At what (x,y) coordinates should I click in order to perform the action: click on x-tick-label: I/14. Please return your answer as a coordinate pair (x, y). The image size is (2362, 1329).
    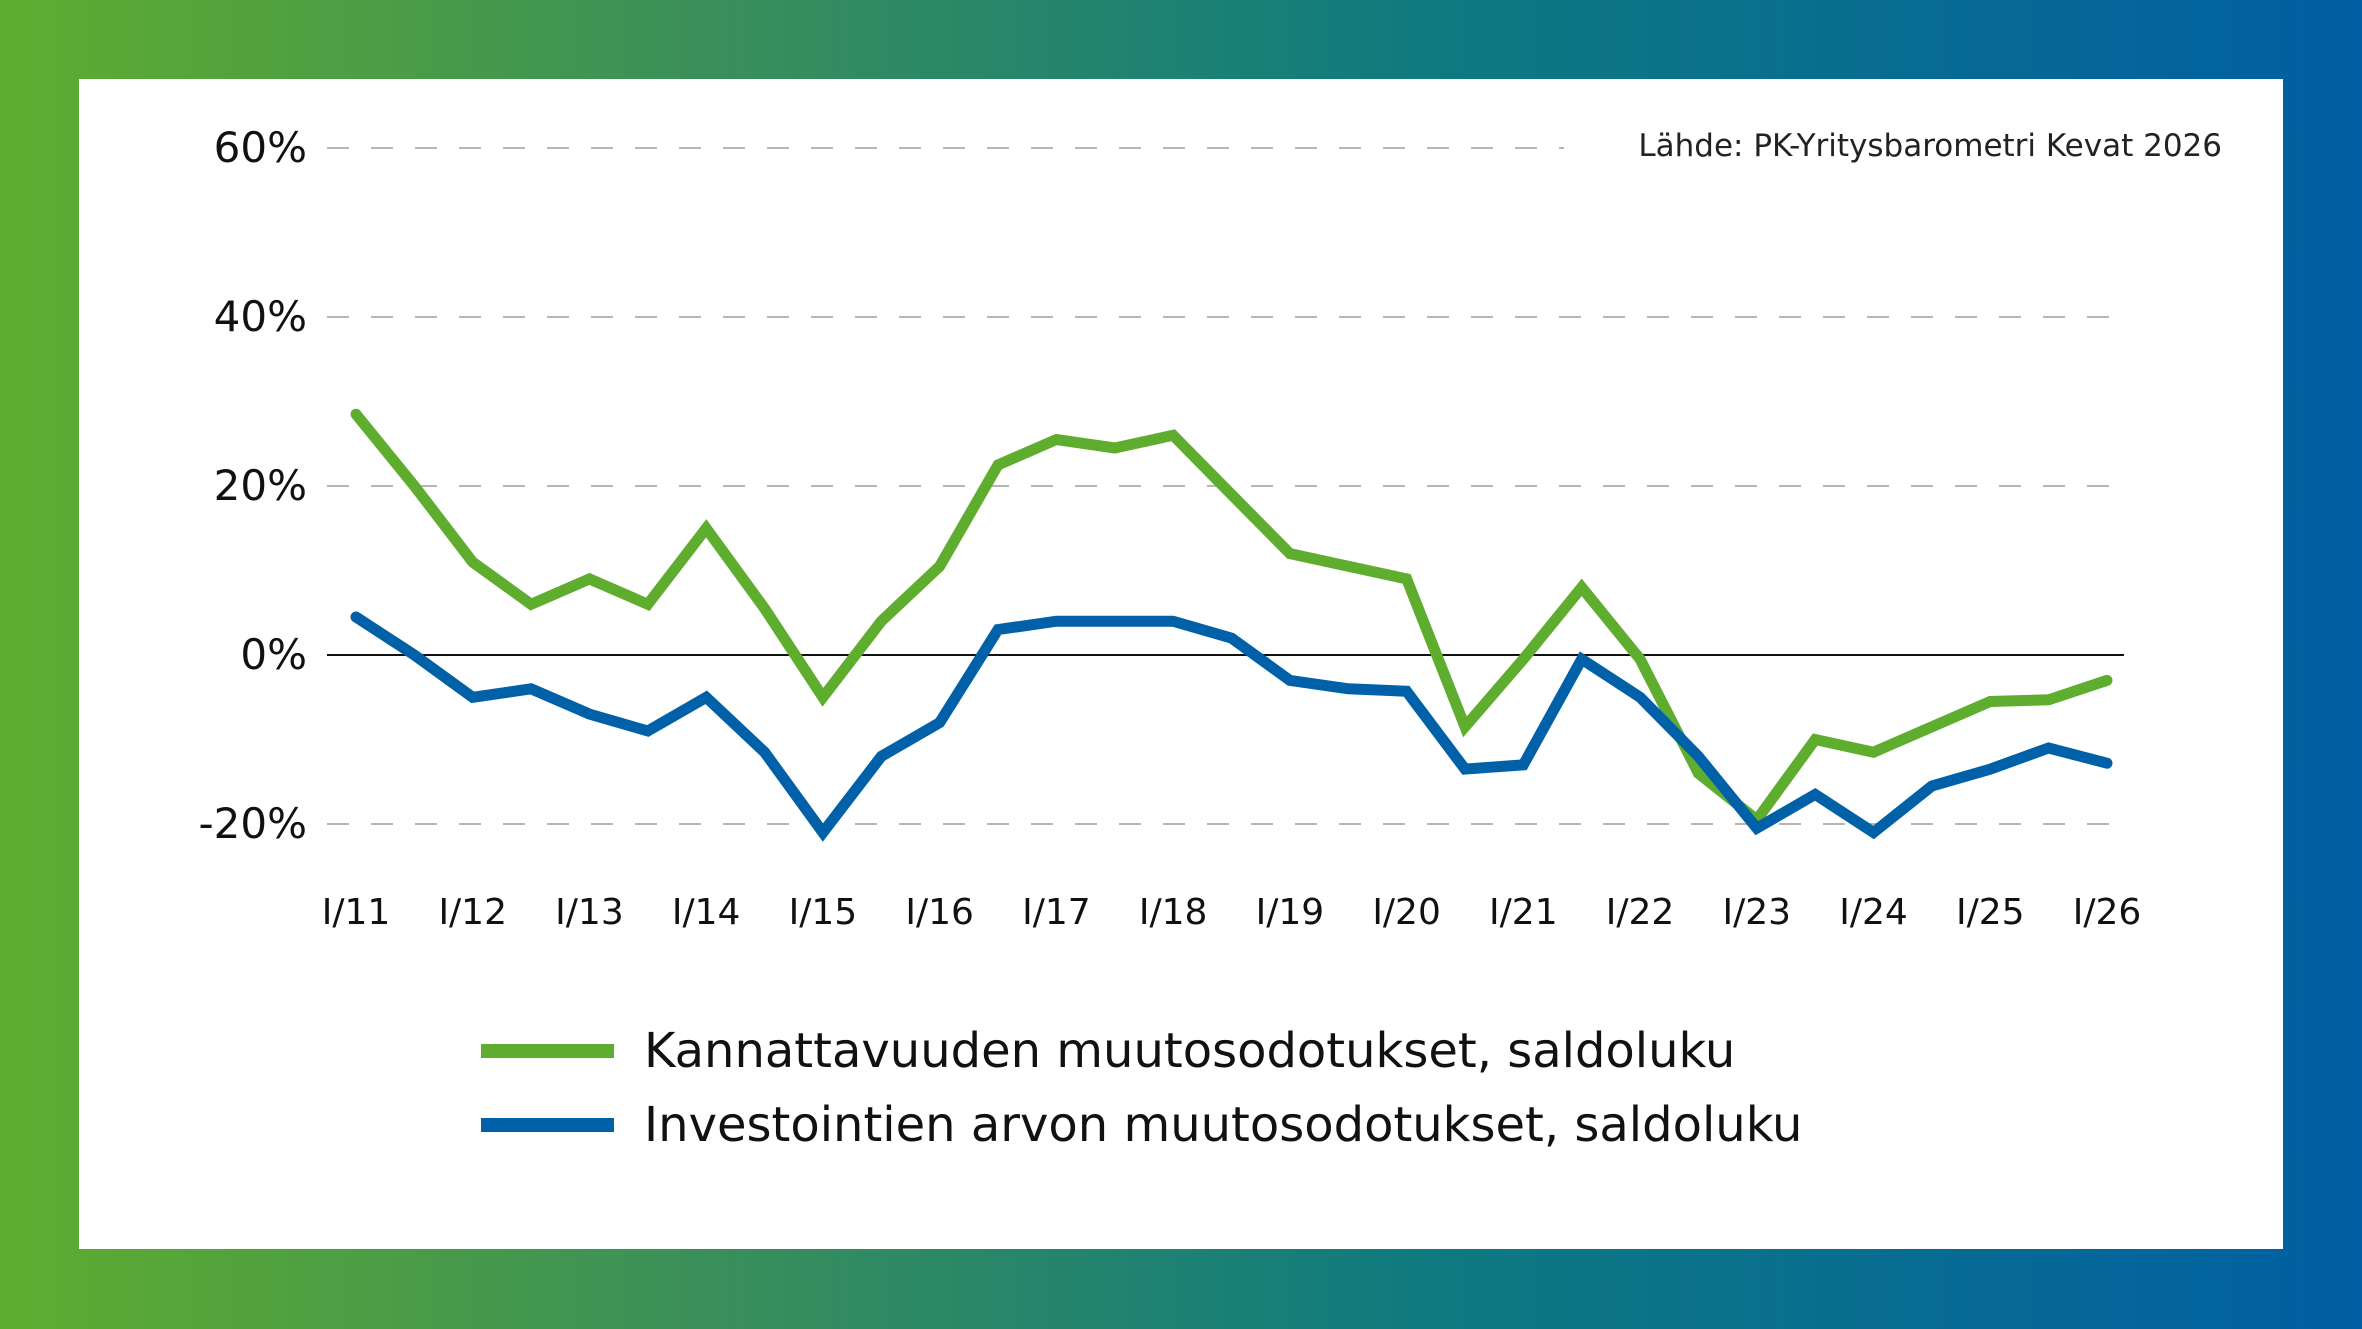
    Looking at the image, I should click on (706, 912).